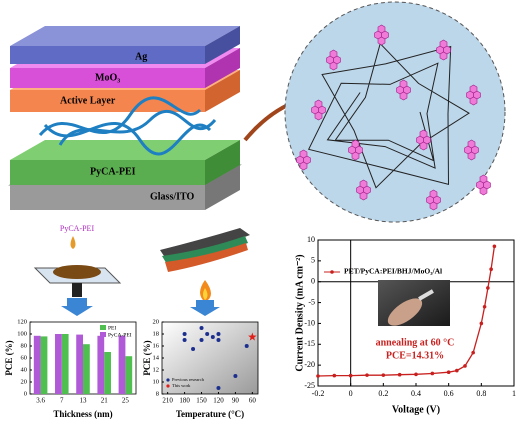 Image resolution: width=520 pixels, height=428 pixels. I want to click on x-tick-label: 0, so click(351, 393).